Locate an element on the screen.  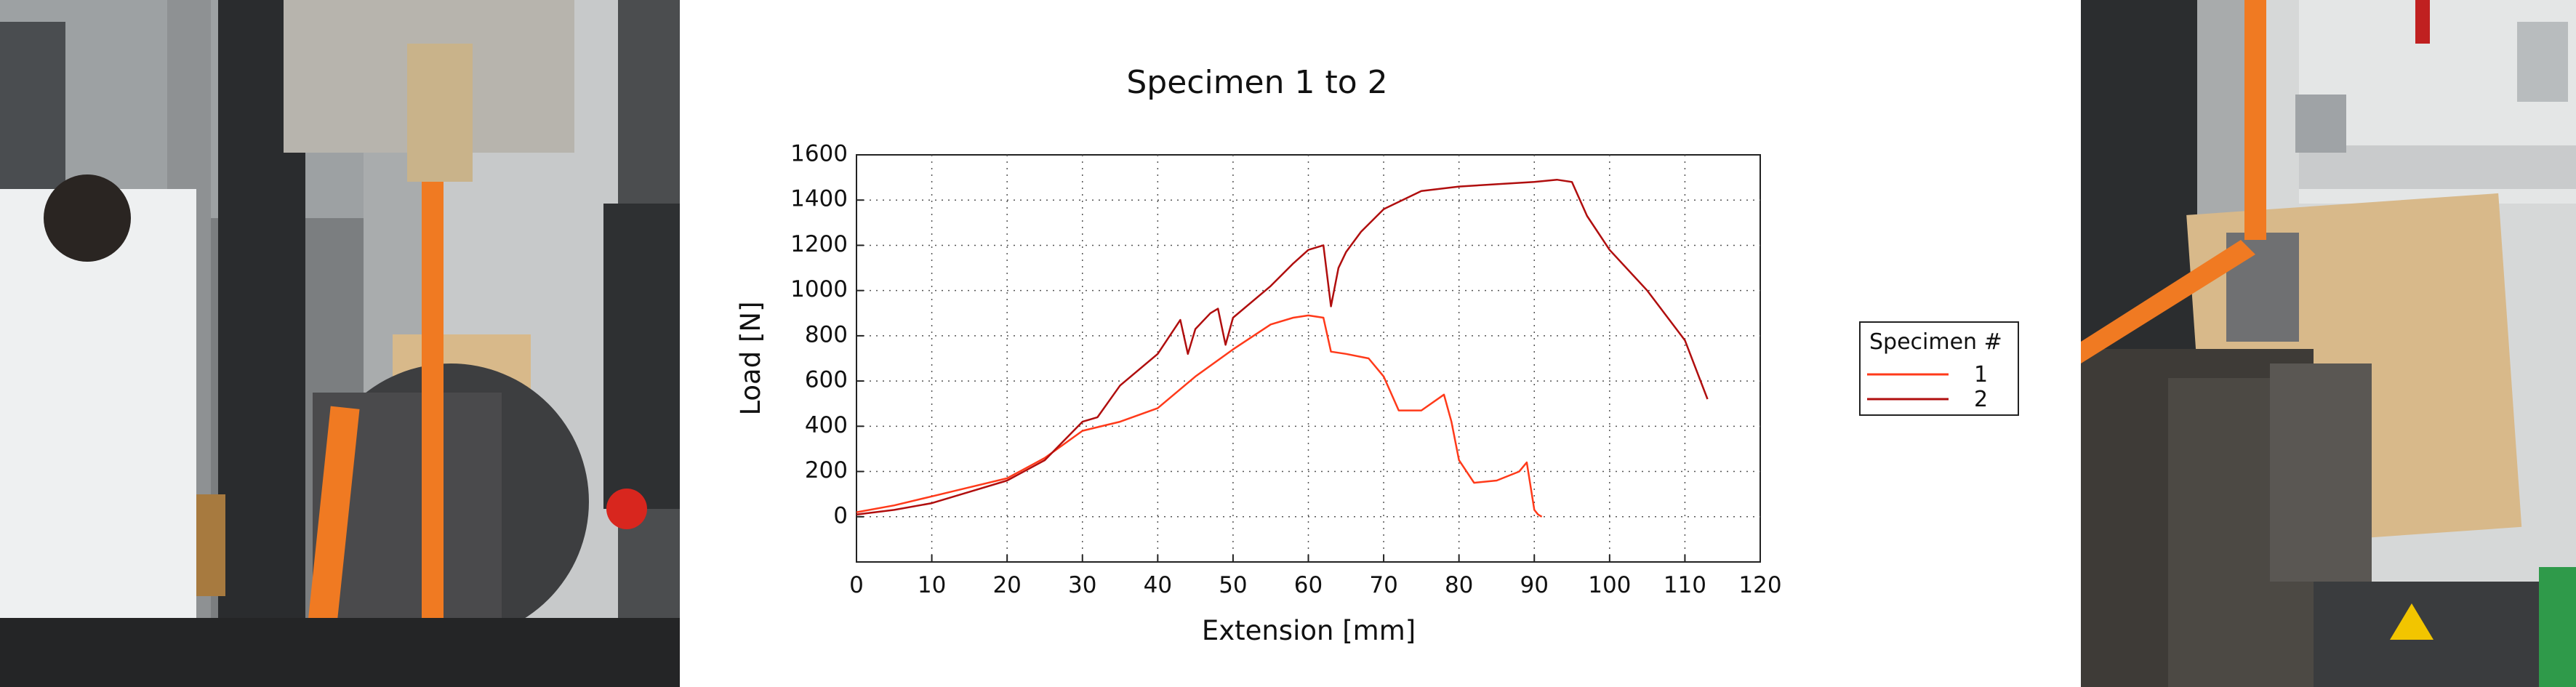
x-tick-label: 70 is located at coordinates (1383, 585).